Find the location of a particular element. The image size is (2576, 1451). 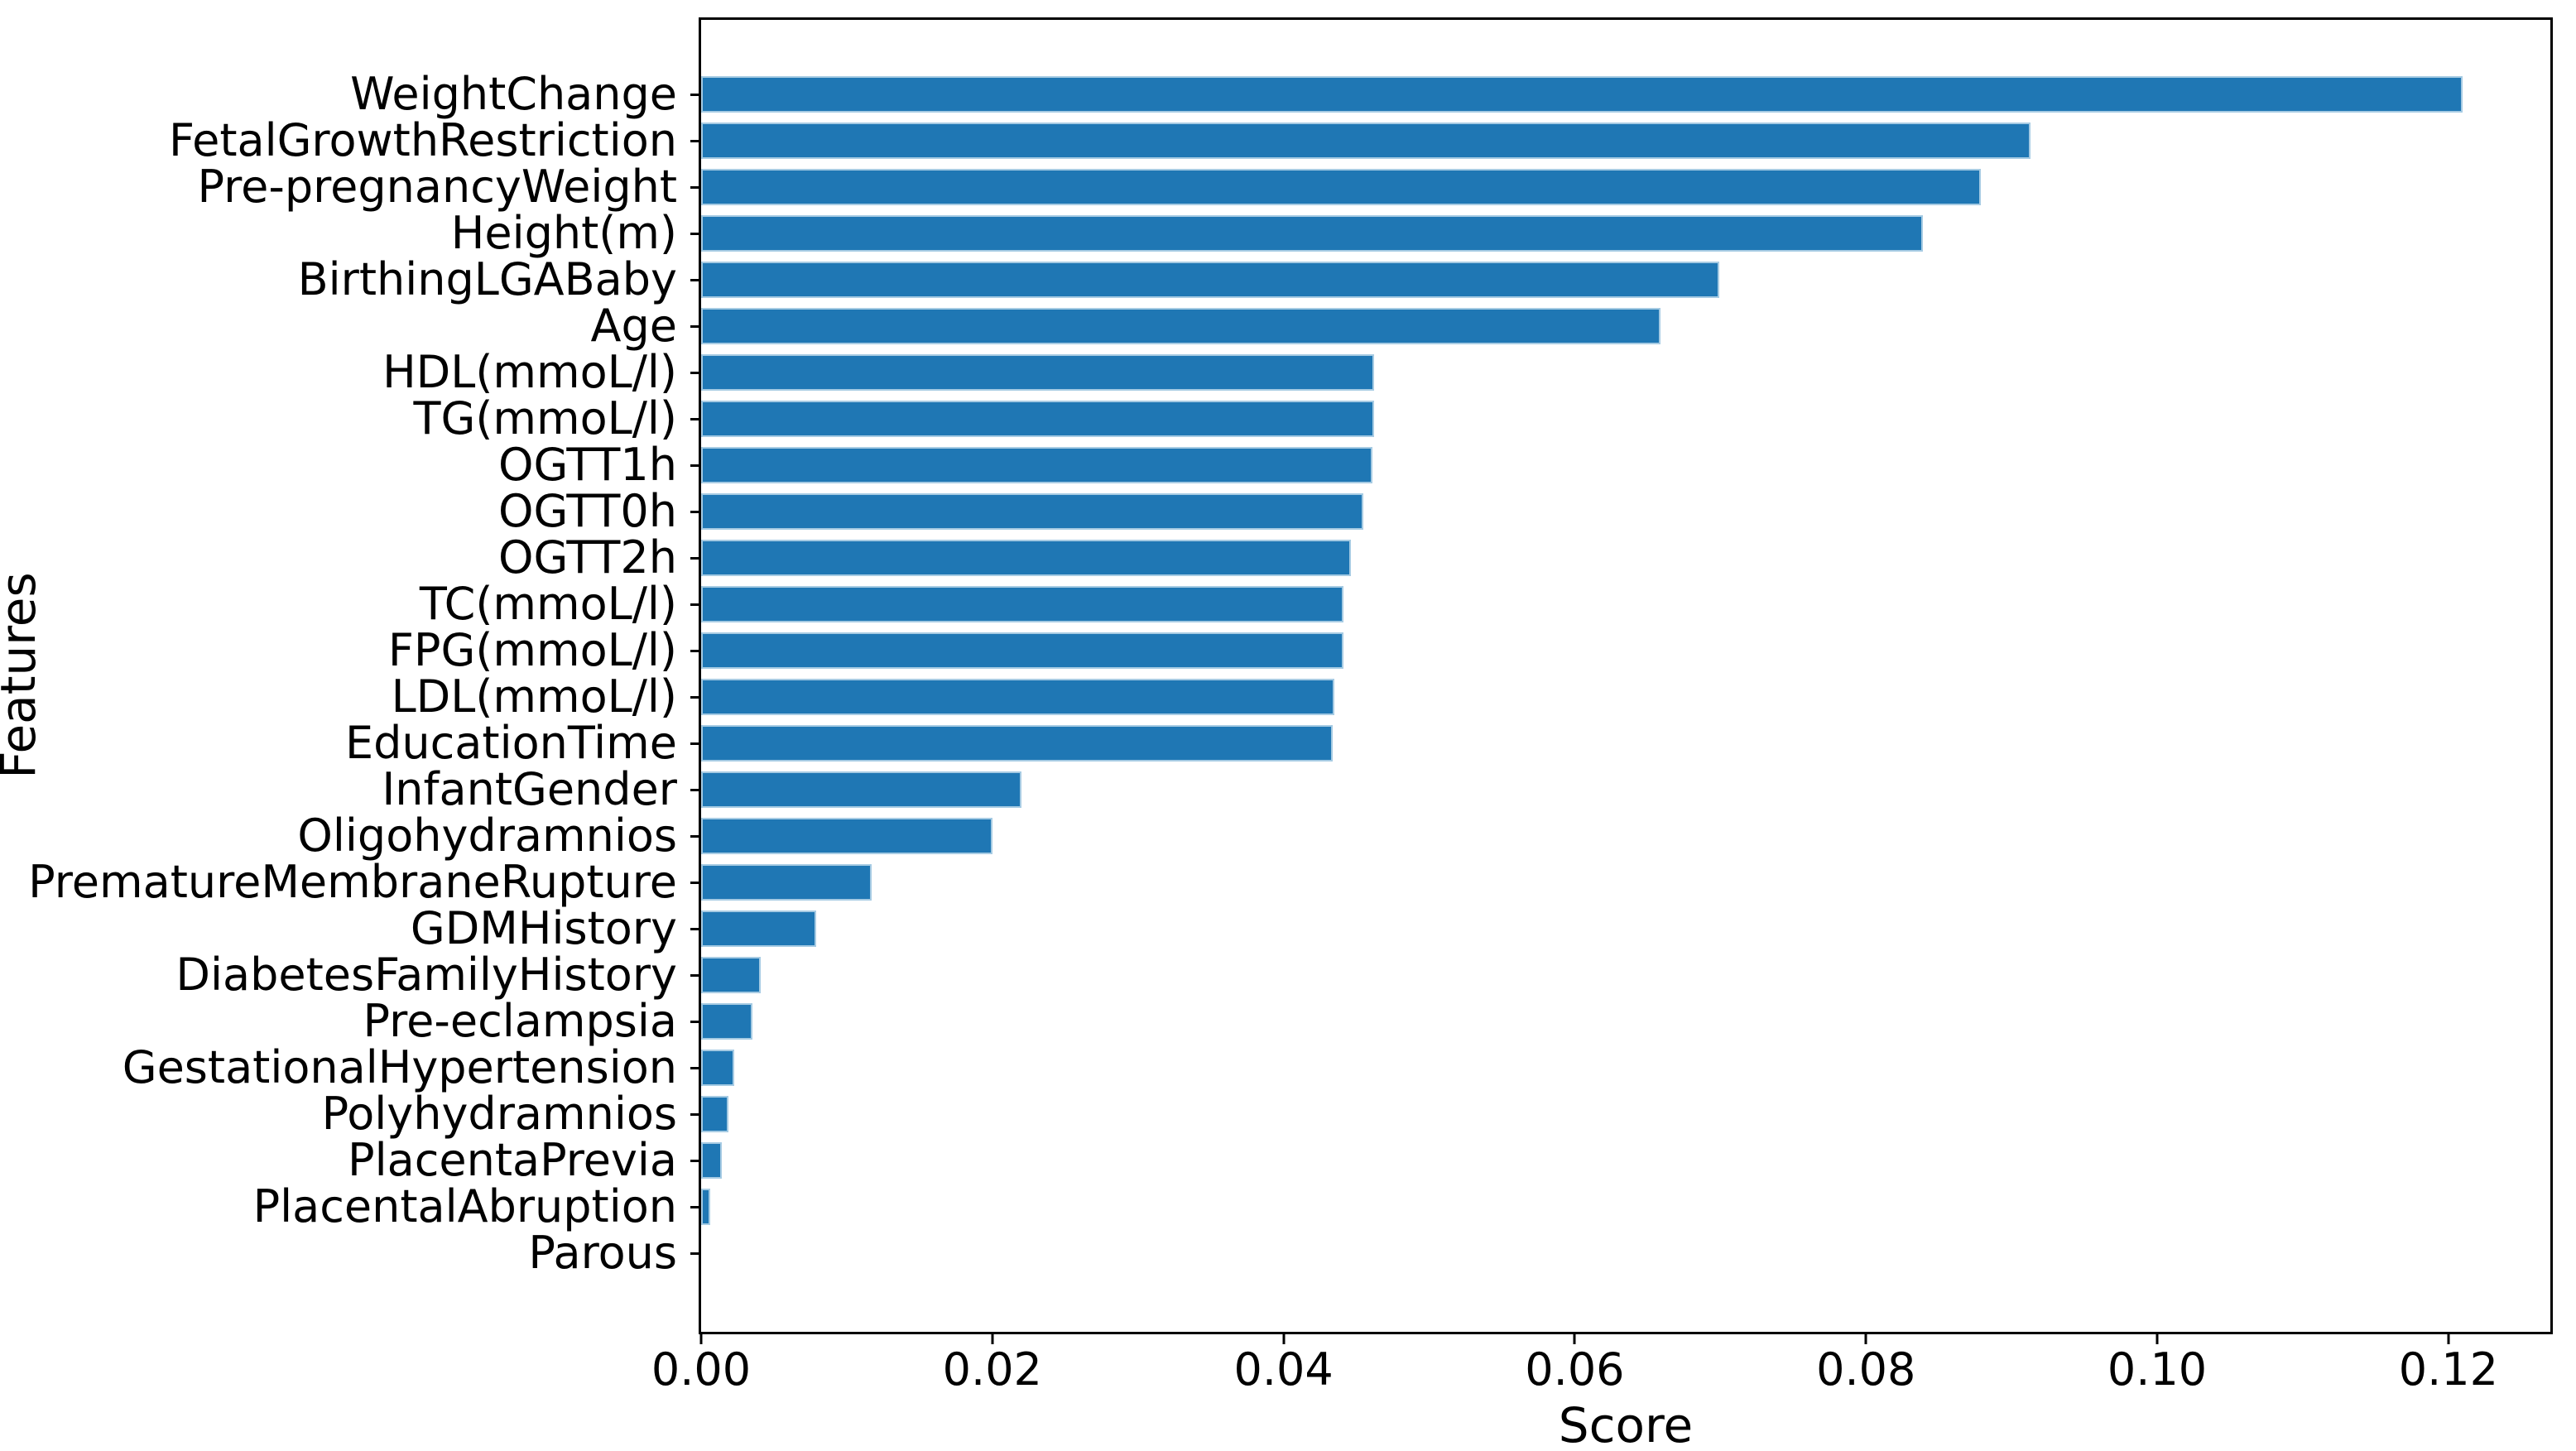

bar-row: PlacentaPrevia is located at coordinates (1288, 1160).